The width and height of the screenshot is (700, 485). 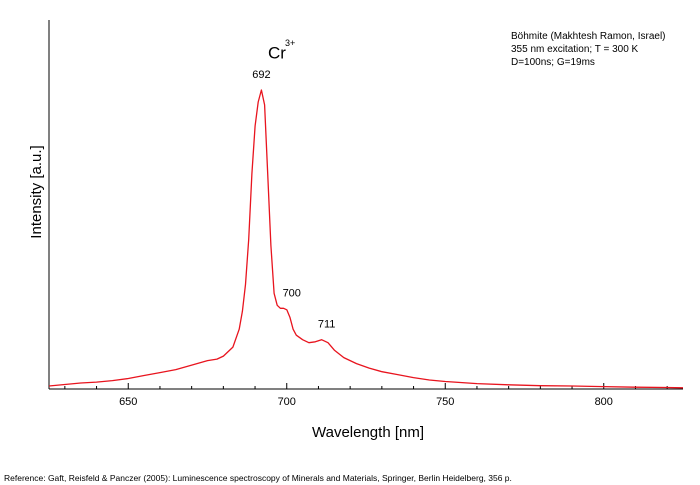 I want to click on ion-label-charge: 3+, so click(x=290, y=43).